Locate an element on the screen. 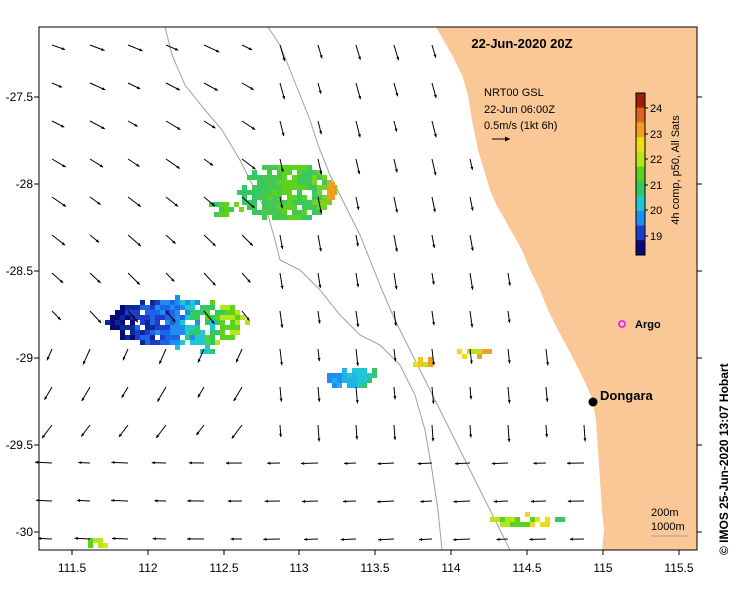 This screenshot has height=592, width=739. x-tick-label: 115.5 is located at coordinates (678, 568).